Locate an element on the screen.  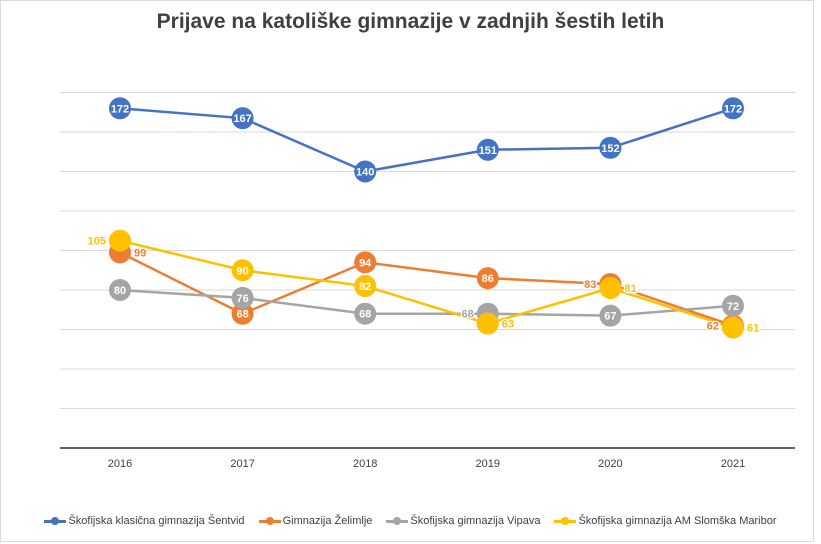
data-label: 99 is located at coordinates (140, 253).